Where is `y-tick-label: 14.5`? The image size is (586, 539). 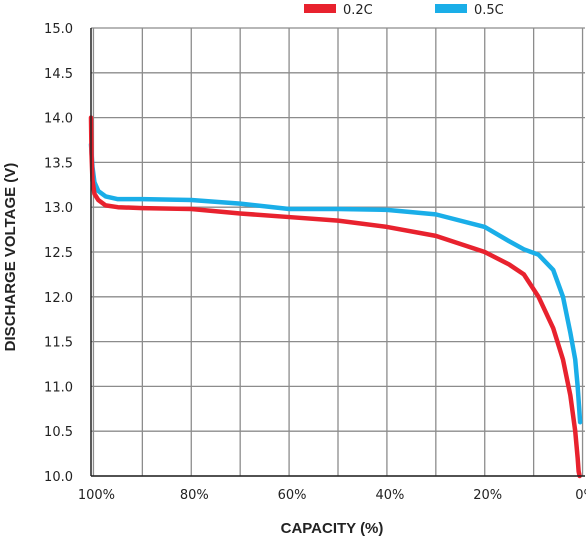
y-tick-label: 14.5 is located at coordinates (58, 74).